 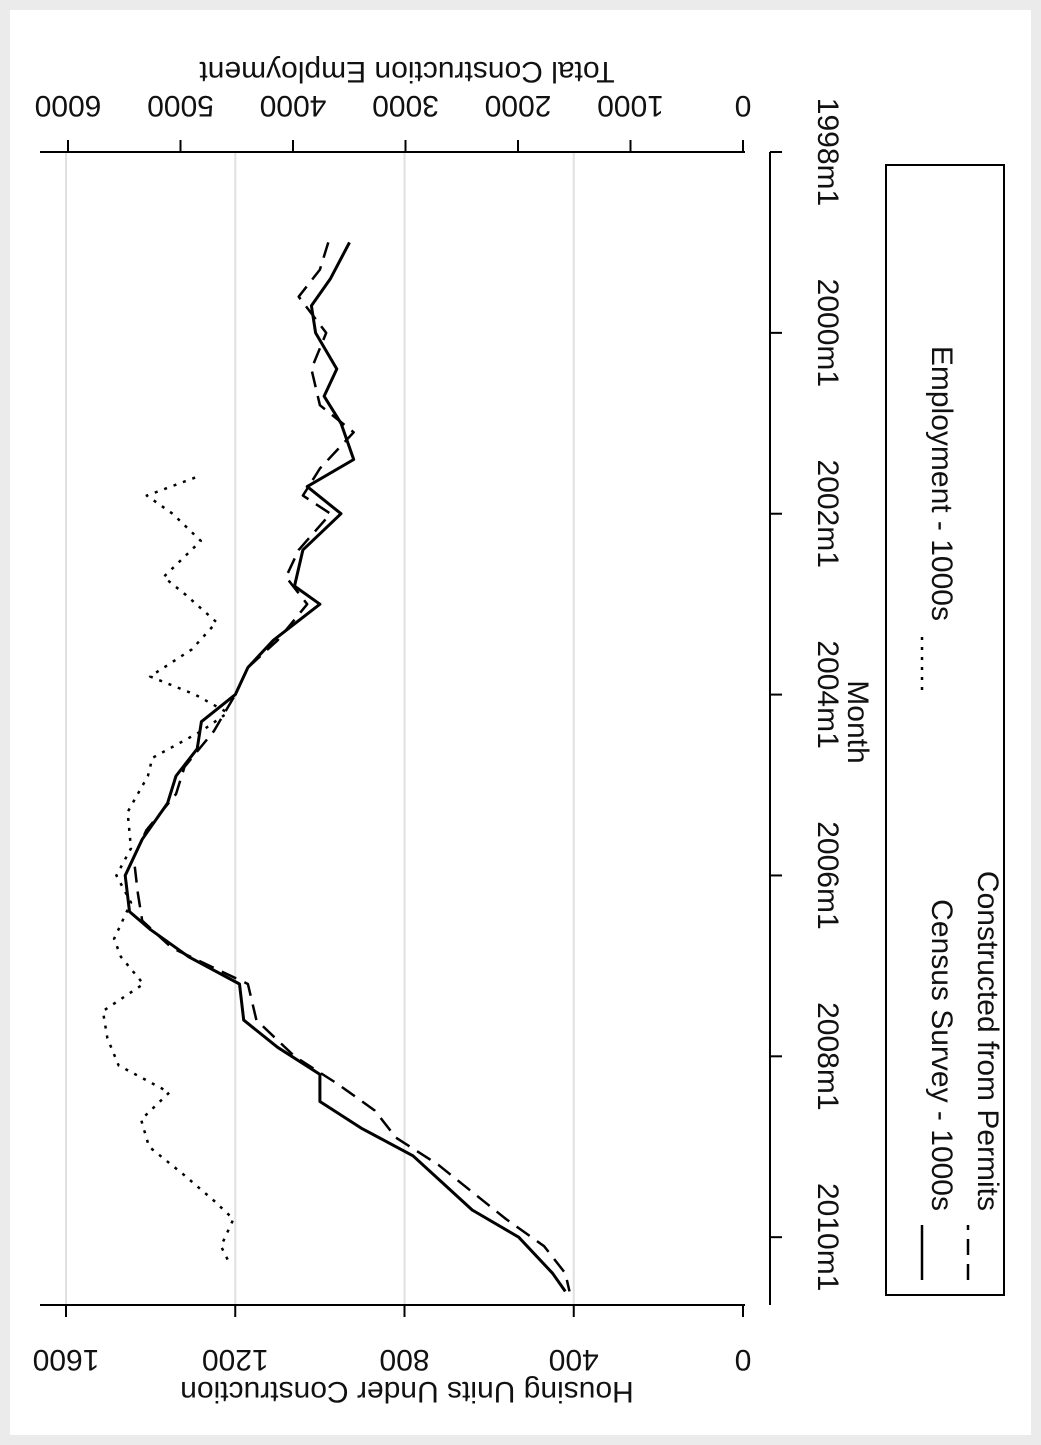 I want to click on left-axis-tick-label: 800, so click(x=404, y=1359).